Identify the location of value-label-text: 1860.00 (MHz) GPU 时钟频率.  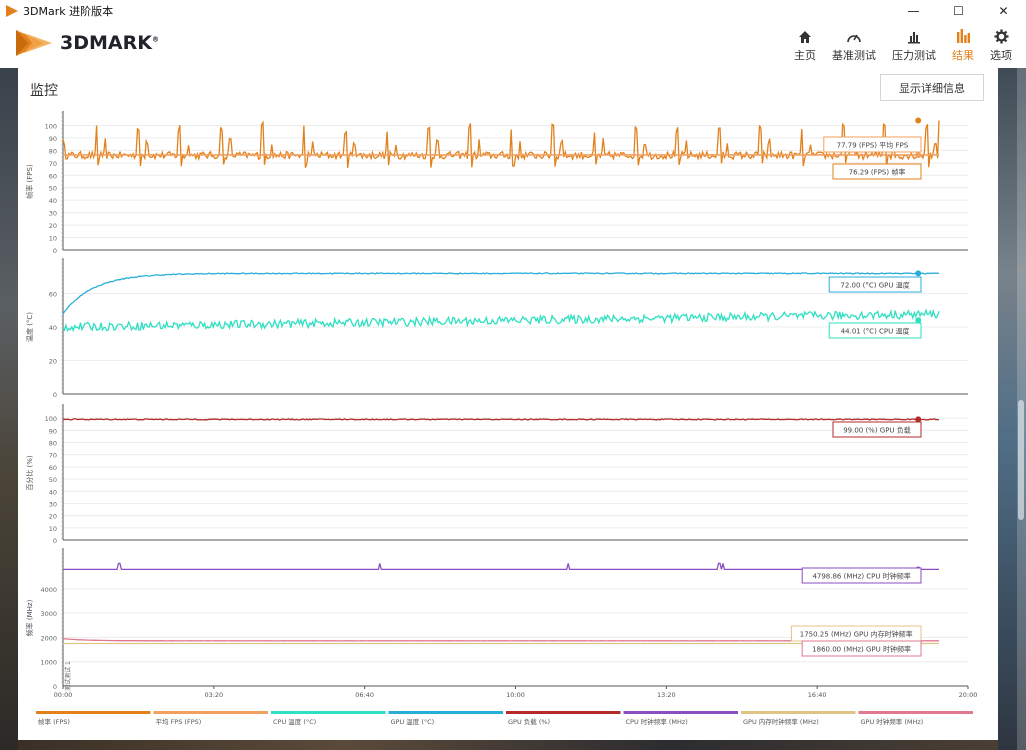
(861, 649).